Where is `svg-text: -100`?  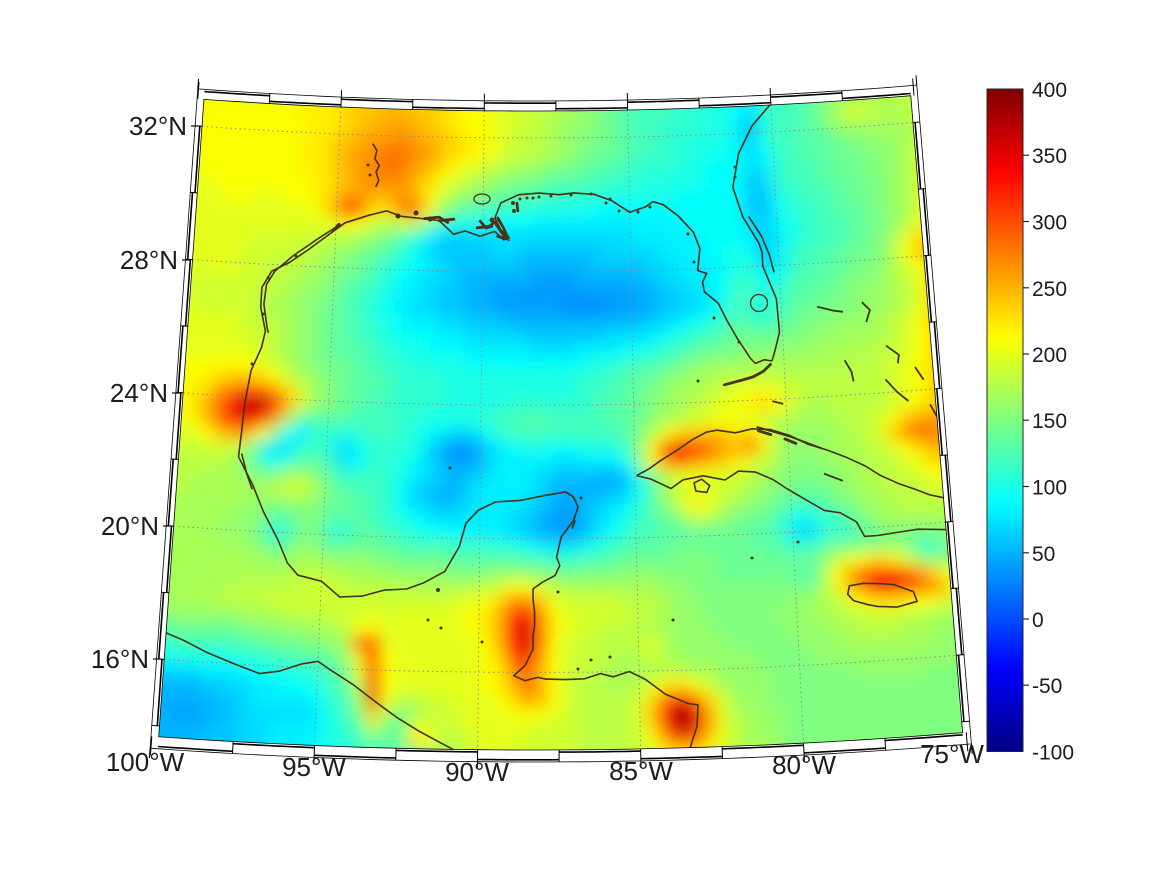
svg-text: -100 is located at coordinates (1053, 753).